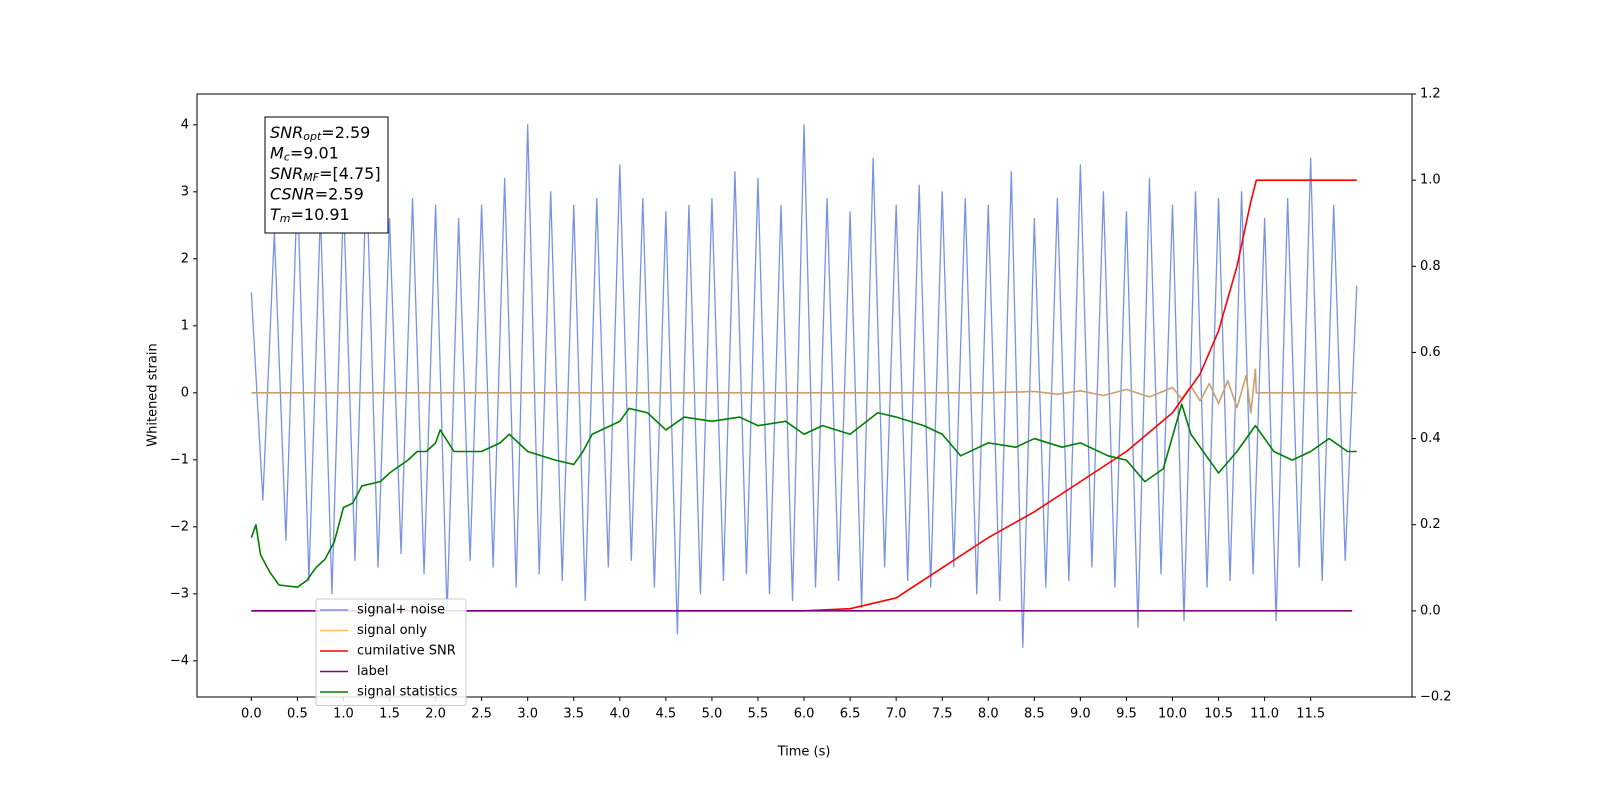 The image size is (1600, 800). Describe the element at coordinates (292, 193) in the screenshot. I see `annotation-name: CSNR` at that location.